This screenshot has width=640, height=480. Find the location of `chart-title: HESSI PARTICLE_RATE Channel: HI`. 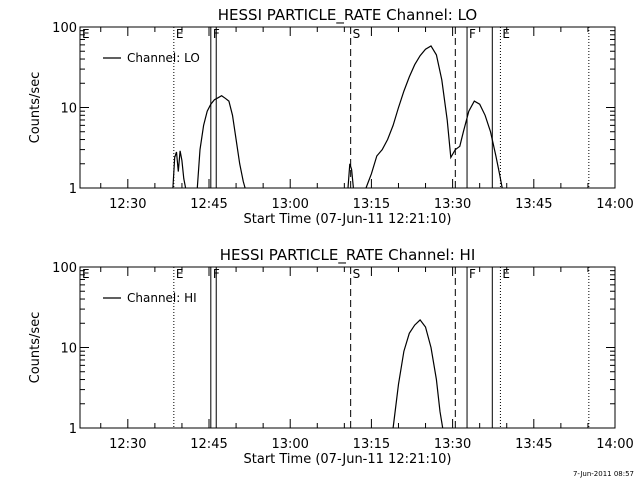

chart-title: HESSI PARTICLE_RATE Channel: HI is located at coordinates (348, 255).